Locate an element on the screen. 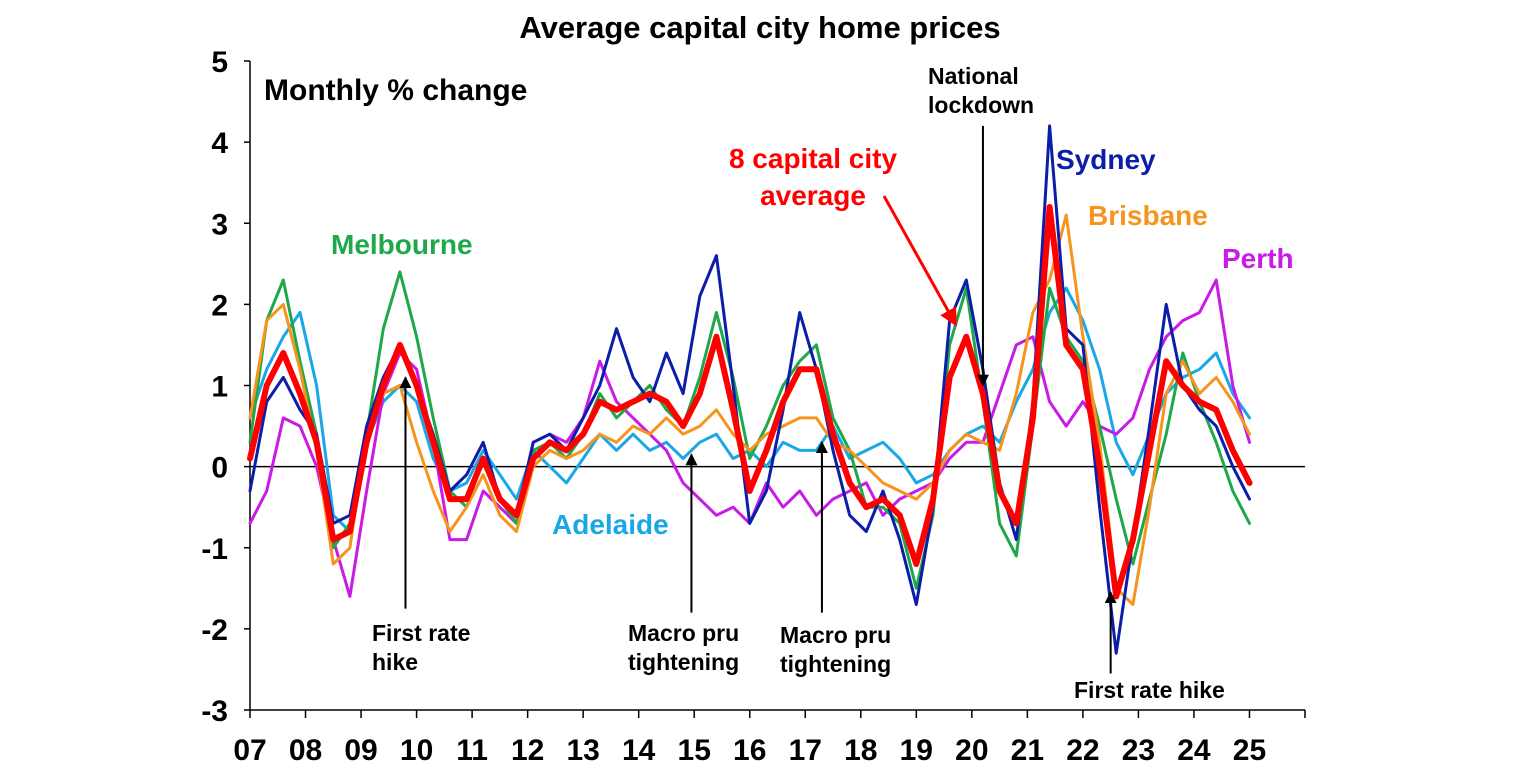 This screenshot has width=1536, height=775. series-label-adelaide: Adelaide is located at coordinates (610, 524).